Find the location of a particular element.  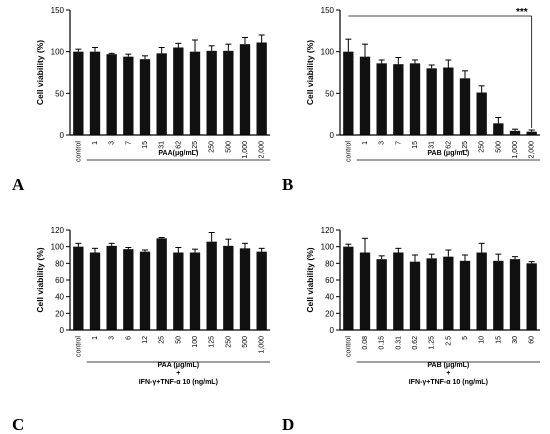

y-tick-label: 40 is located at coordinates (329, 297).